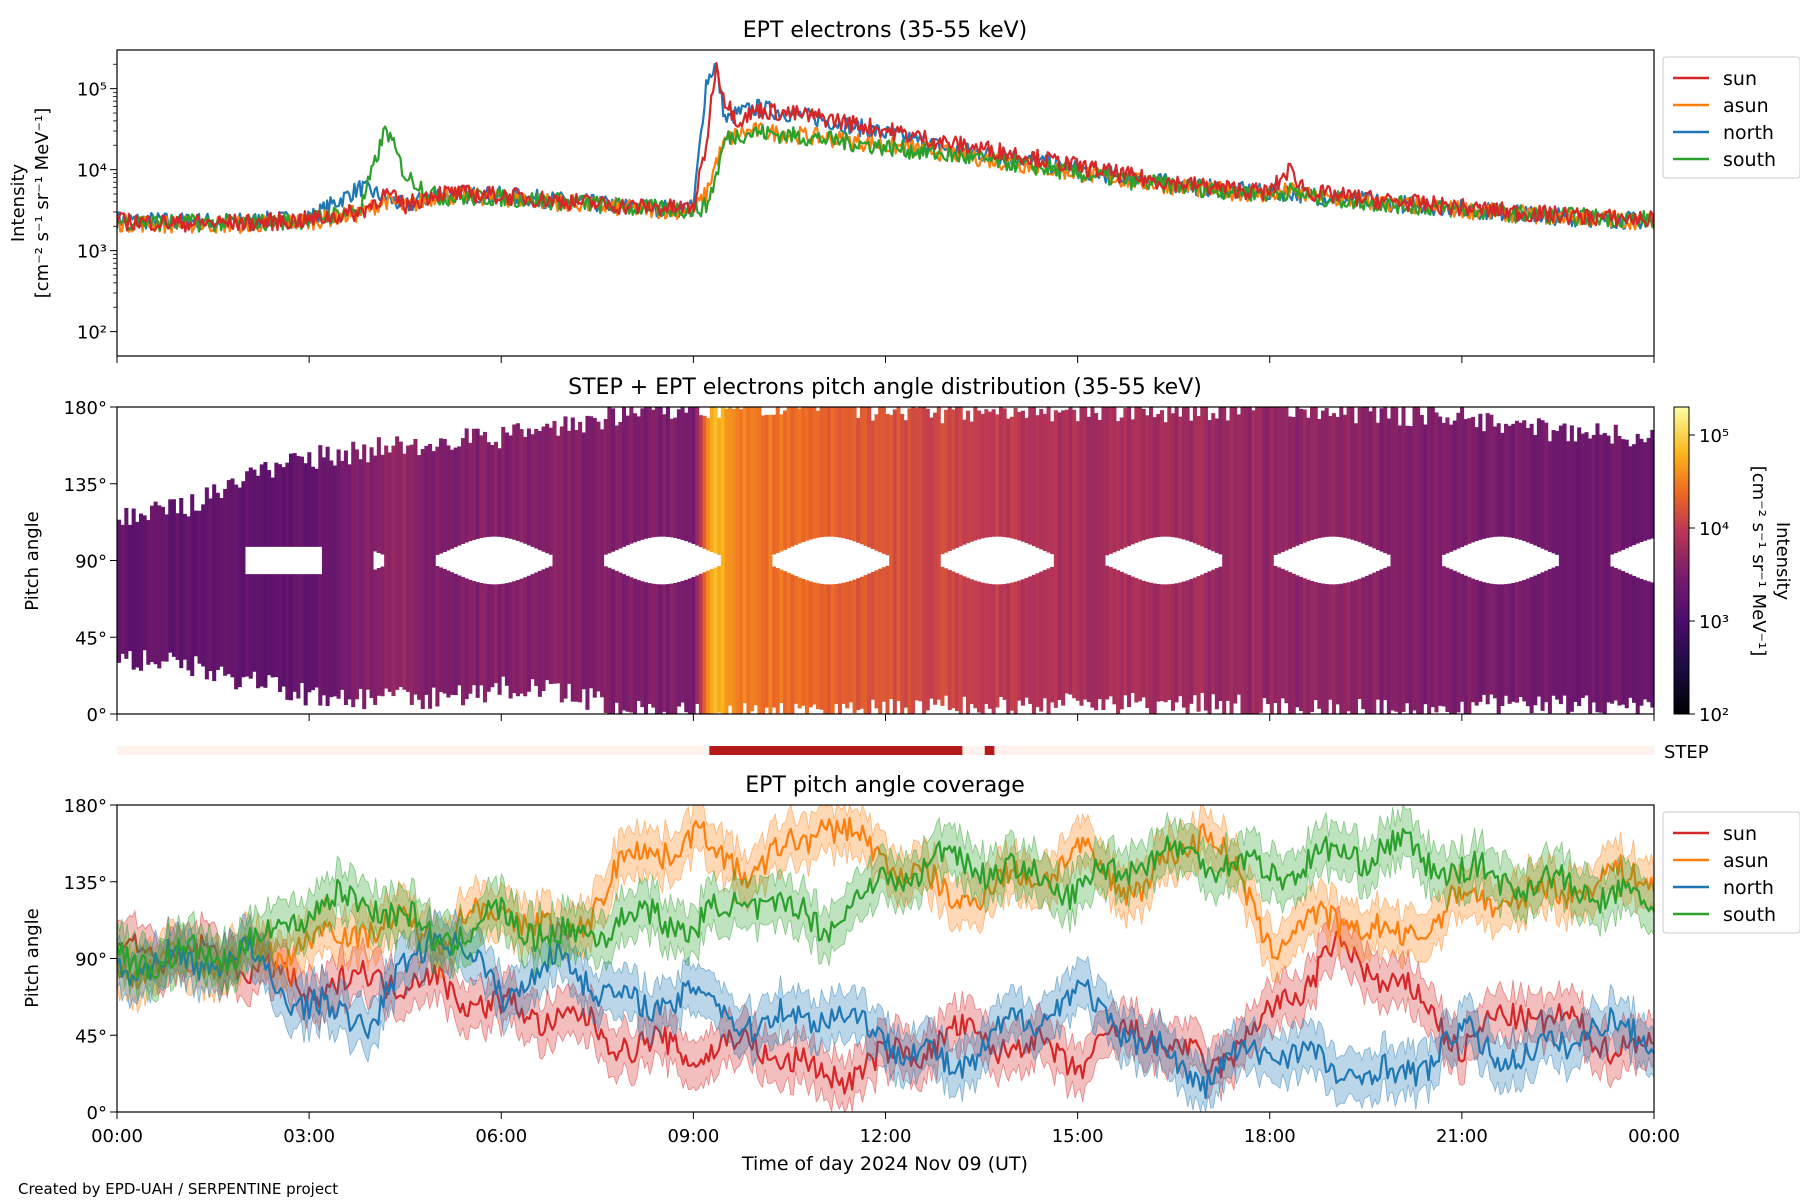 The image size is (1800, 1200). I want to click on intensity-legend-label-north: north, so click(1748, 133).